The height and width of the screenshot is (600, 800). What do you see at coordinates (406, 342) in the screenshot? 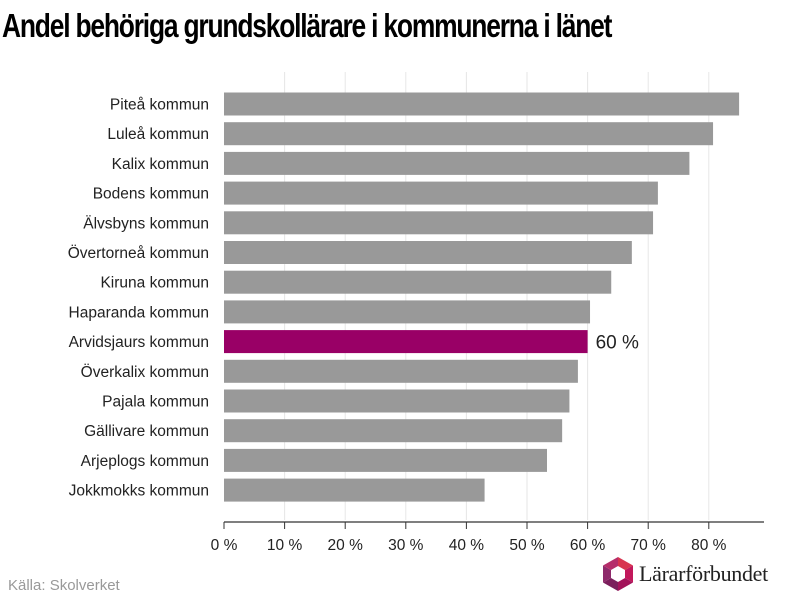
I see `bar-highlighted` at bounding box center [406, 342].